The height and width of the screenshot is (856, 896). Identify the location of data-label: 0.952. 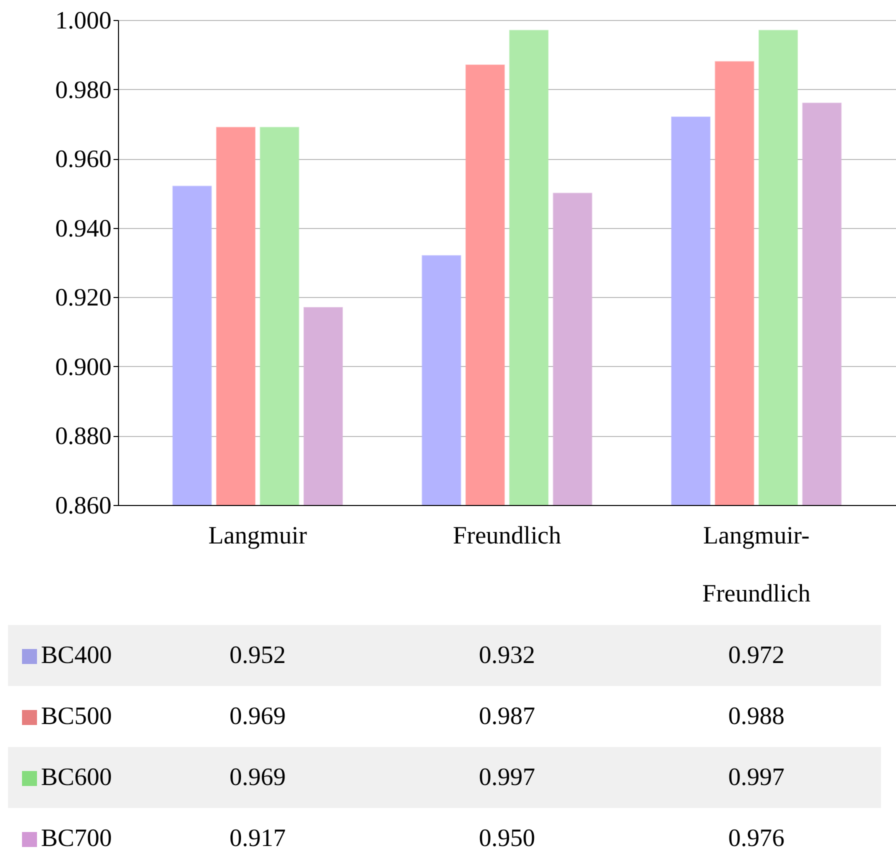
(257, 655).